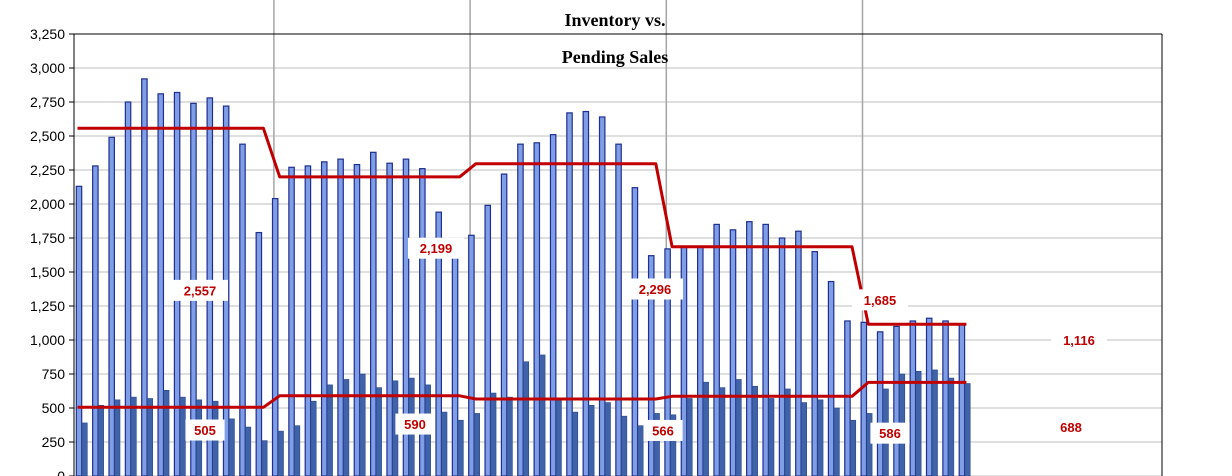 This screenshot has height=476, width=1232. I want to click on average-label: 2,296, so click(655, 289).